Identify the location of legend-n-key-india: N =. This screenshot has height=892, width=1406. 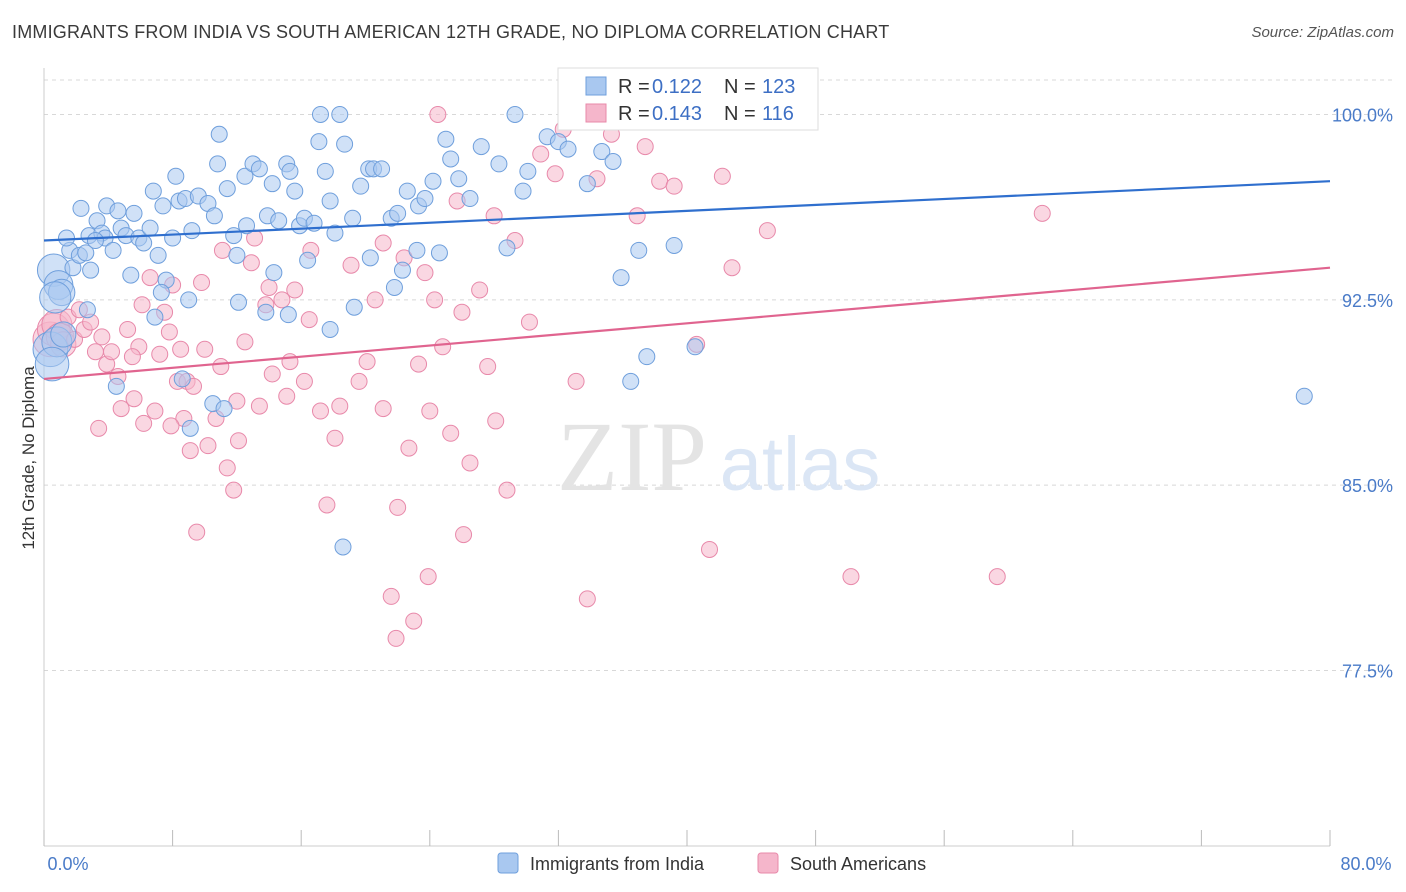
(740, 87).